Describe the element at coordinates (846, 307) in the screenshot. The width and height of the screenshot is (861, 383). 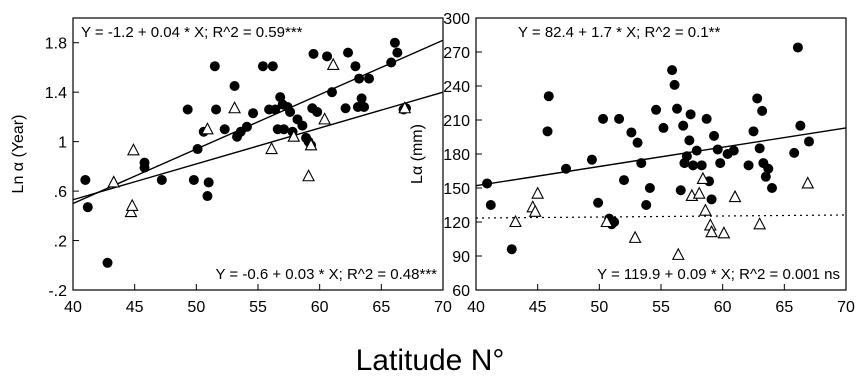
I see `x-tick-label: 70` at that location.